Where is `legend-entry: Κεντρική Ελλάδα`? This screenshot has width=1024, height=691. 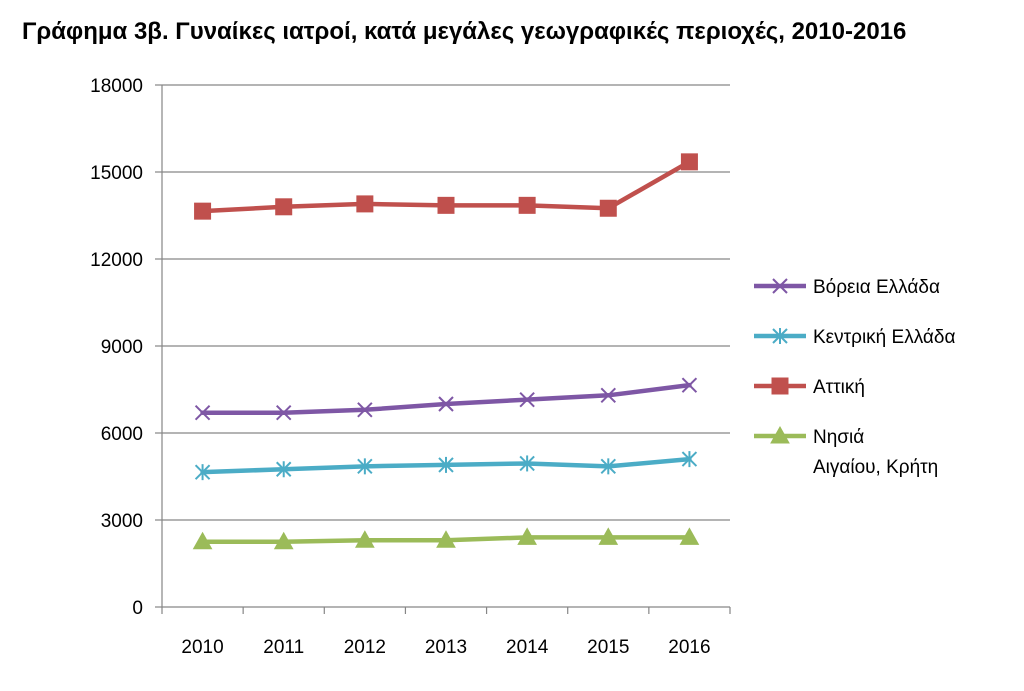 legend-entry: Κεντρική Ελλάδα is located at coordinates (854, 337).